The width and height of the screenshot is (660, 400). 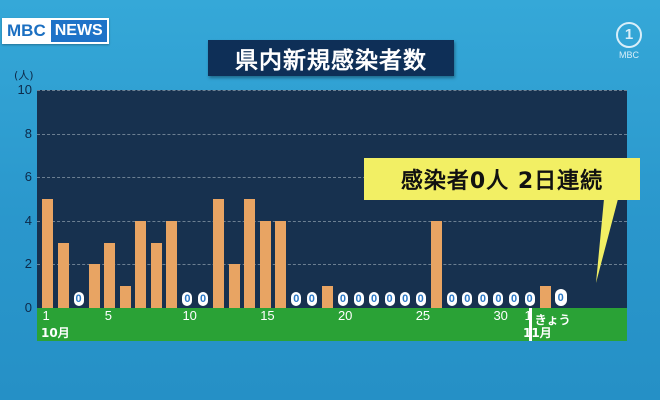 What do you see at coordinates (423, 315) in the screenshot?
I see `x-tick-label: 25` at bounding box center [423, 315].